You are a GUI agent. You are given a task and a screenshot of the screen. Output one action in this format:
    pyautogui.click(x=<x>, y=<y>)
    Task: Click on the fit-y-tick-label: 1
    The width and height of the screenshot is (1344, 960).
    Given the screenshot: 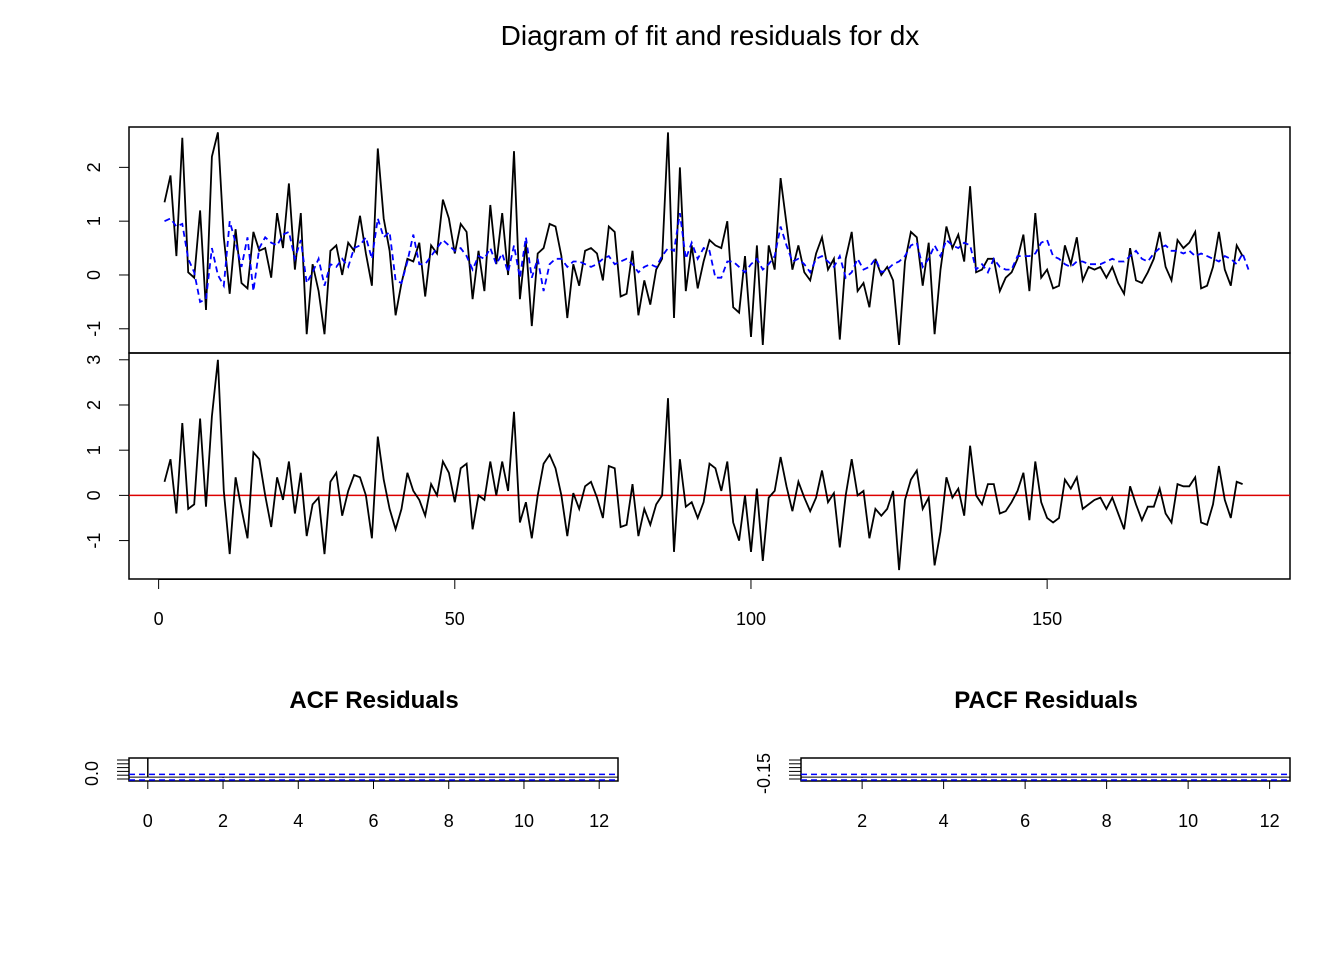 What is the action you would take?
    pyautogui.click(x=94, y=221)
    